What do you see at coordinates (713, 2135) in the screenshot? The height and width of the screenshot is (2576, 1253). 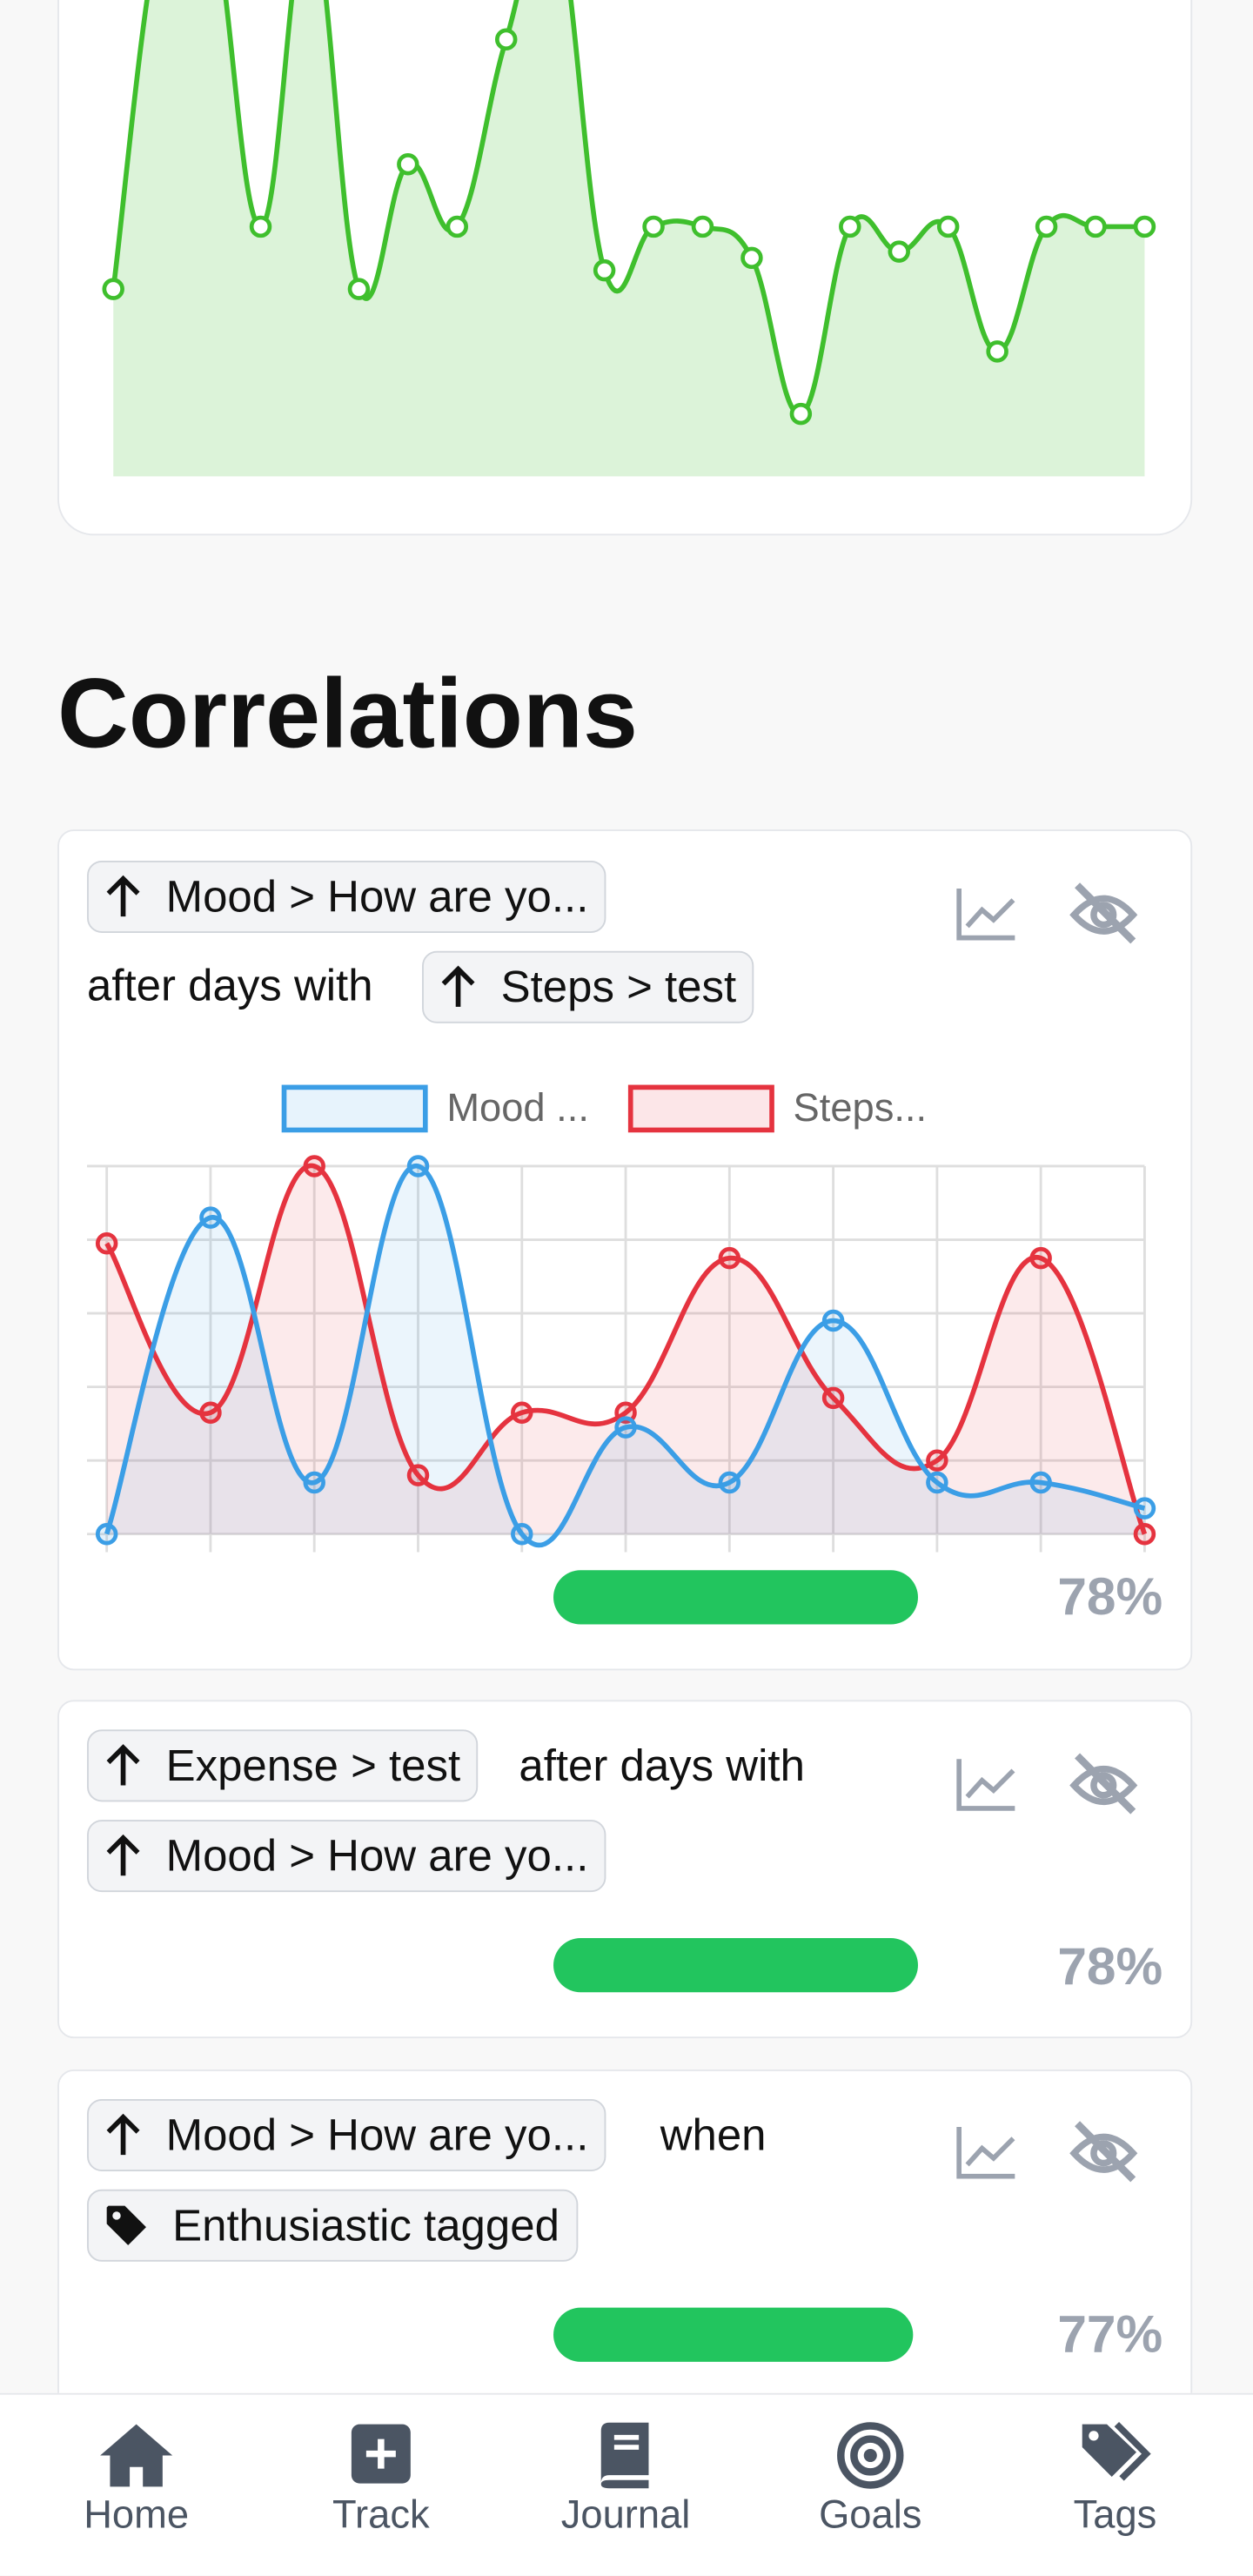 I see `connector-text: when` at bounding box center [713, 2135].